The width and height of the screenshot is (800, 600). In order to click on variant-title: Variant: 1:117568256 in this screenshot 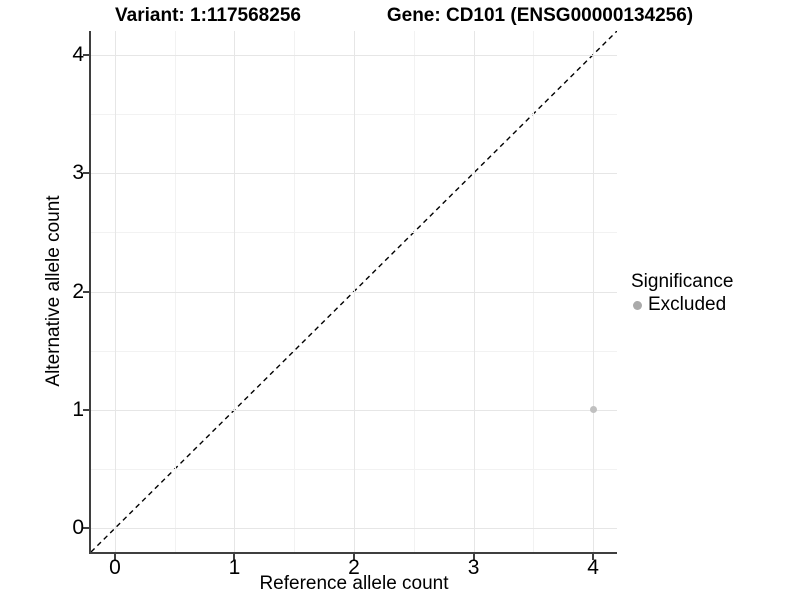, I will do `click(208, 15)`.